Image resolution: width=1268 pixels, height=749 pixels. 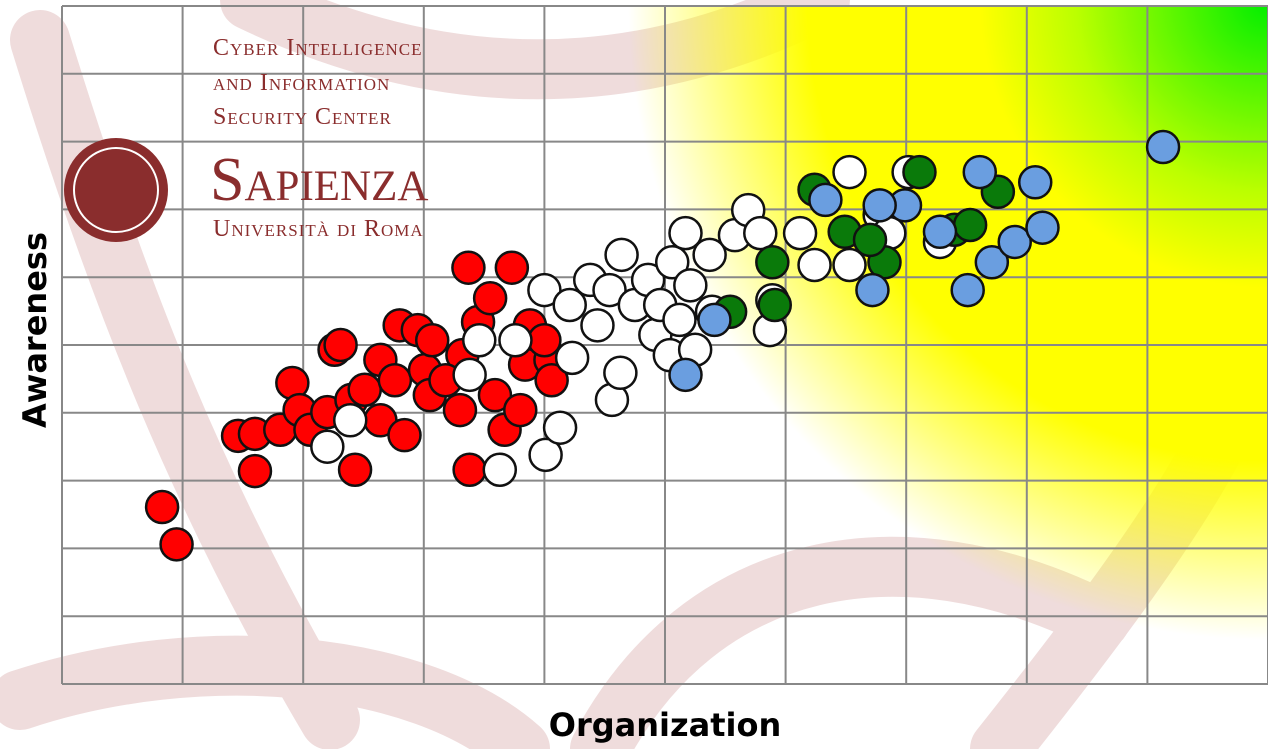 I want to click on x-axis-title: Organization, so click(x=665, y=725).